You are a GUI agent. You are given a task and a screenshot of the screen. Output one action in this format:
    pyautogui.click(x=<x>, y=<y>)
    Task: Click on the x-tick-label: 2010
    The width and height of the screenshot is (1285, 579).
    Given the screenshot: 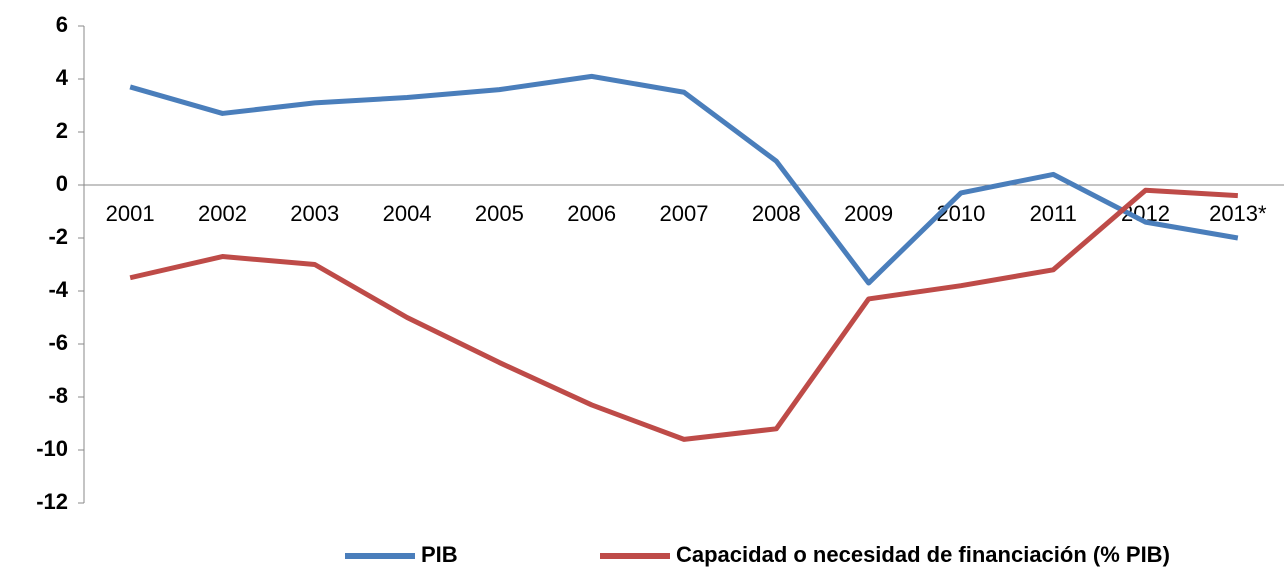 What is the action you would take?
    pyautogui.click(x=960, y=213)
    